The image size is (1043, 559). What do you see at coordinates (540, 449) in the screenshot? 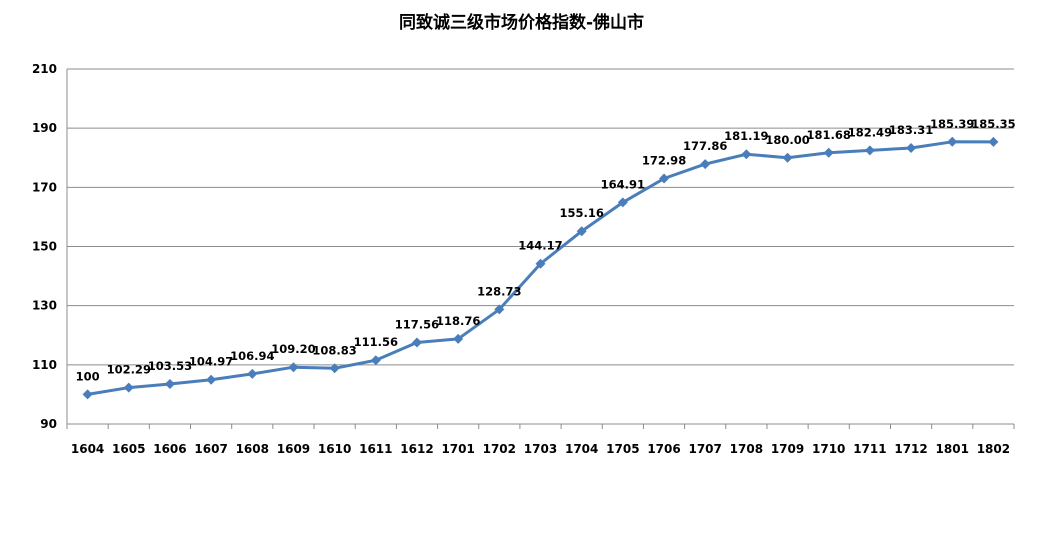
I see `x-tick-label: 1703` at bounding box center [540, 449].